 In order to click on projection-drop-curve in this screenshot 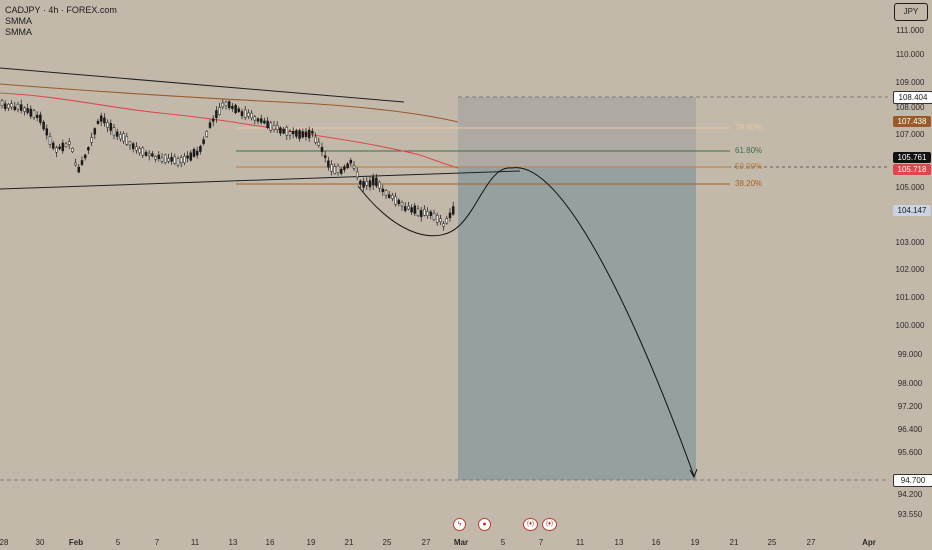, I will do `click(603, 322)`.